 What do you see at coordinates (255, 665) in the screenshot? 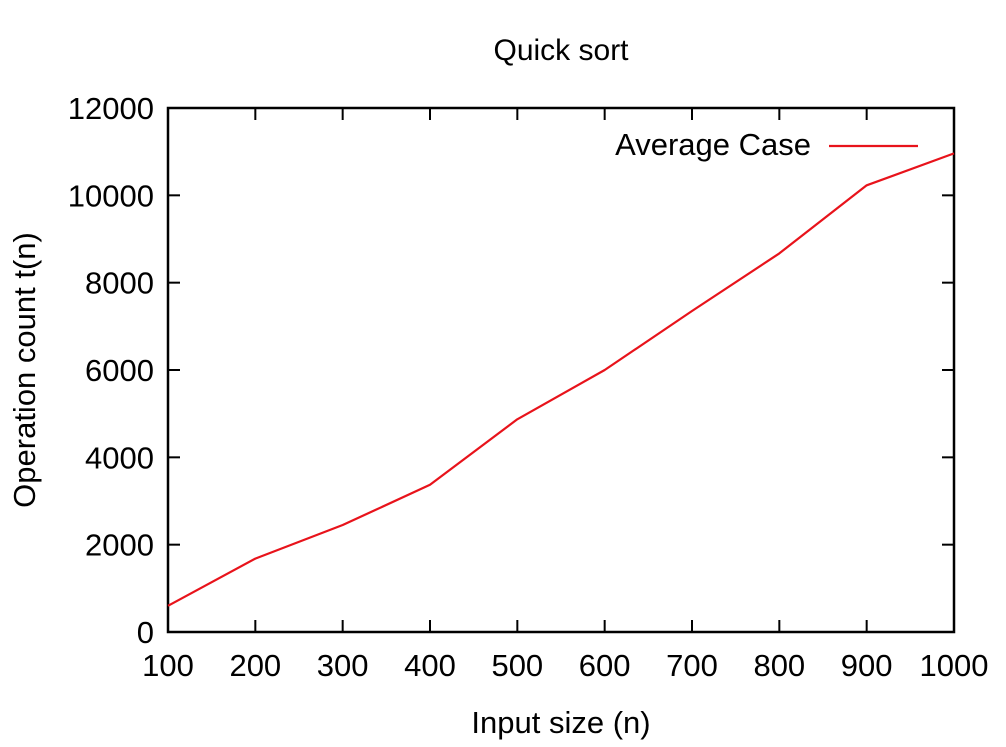
I see `x-tick-label: 200` at bounding box center [255, 665].